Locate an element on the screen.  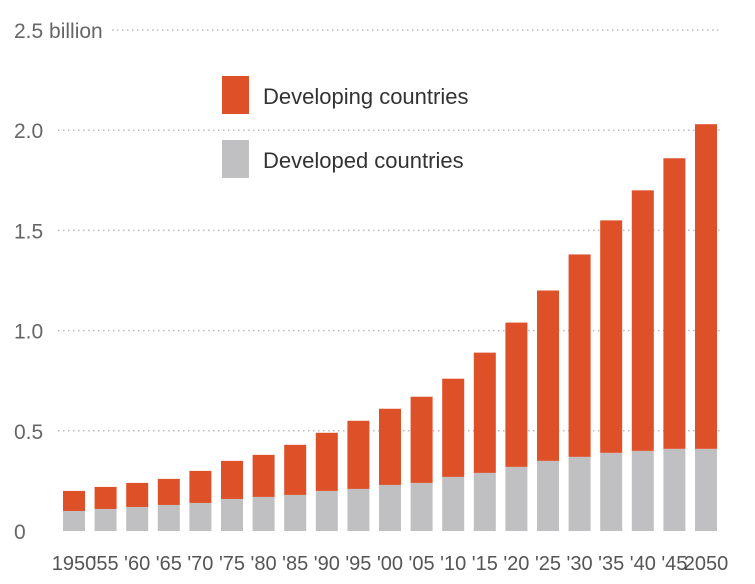
y-tick-label-2: 1.0 is located at coordinates (28, 332).